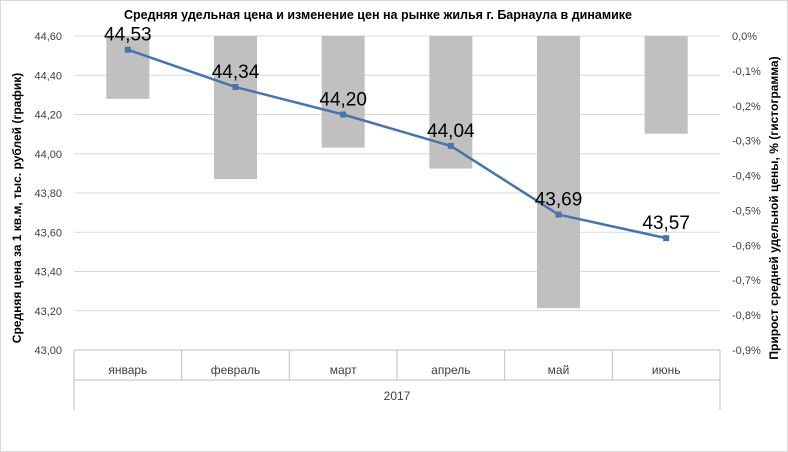 The width and height of the screenshot is (788, 452). What do you see at coordinates (128, 35) in the screenshot?
I see `data-label: 44,53` at bounding box center [128, 35].